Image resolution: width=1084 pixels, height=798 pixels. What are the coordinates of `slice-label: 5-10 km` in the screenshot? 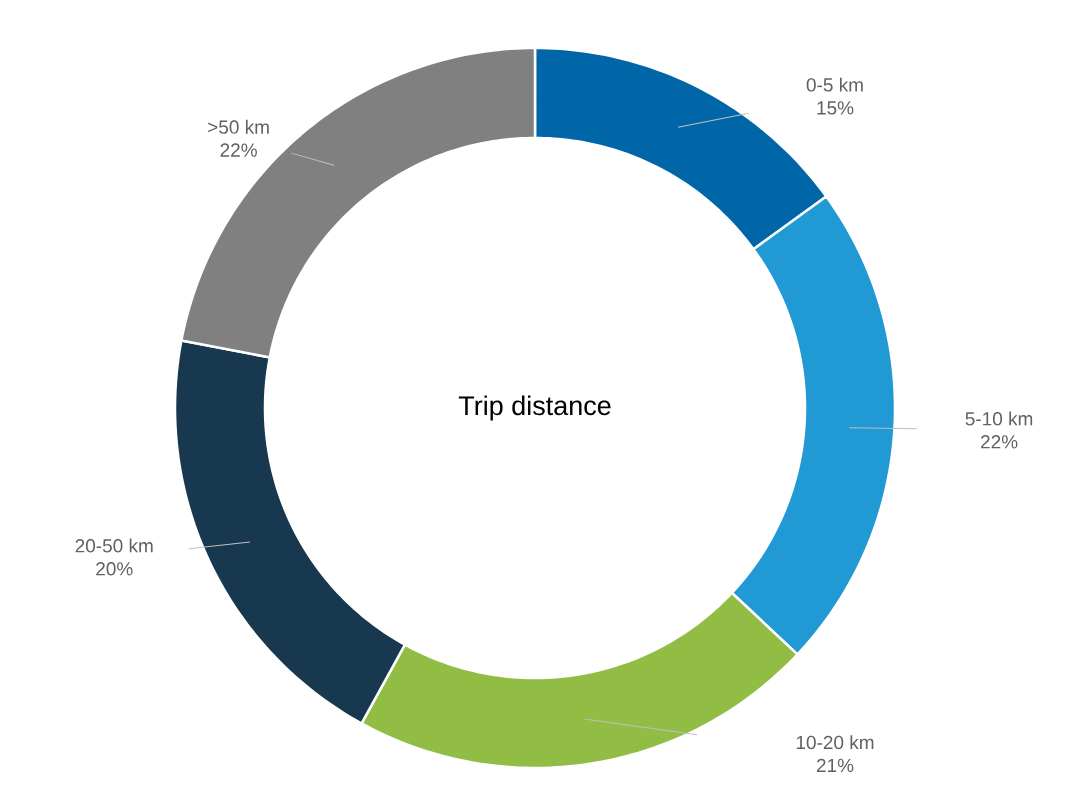 It's located at (999, 418).